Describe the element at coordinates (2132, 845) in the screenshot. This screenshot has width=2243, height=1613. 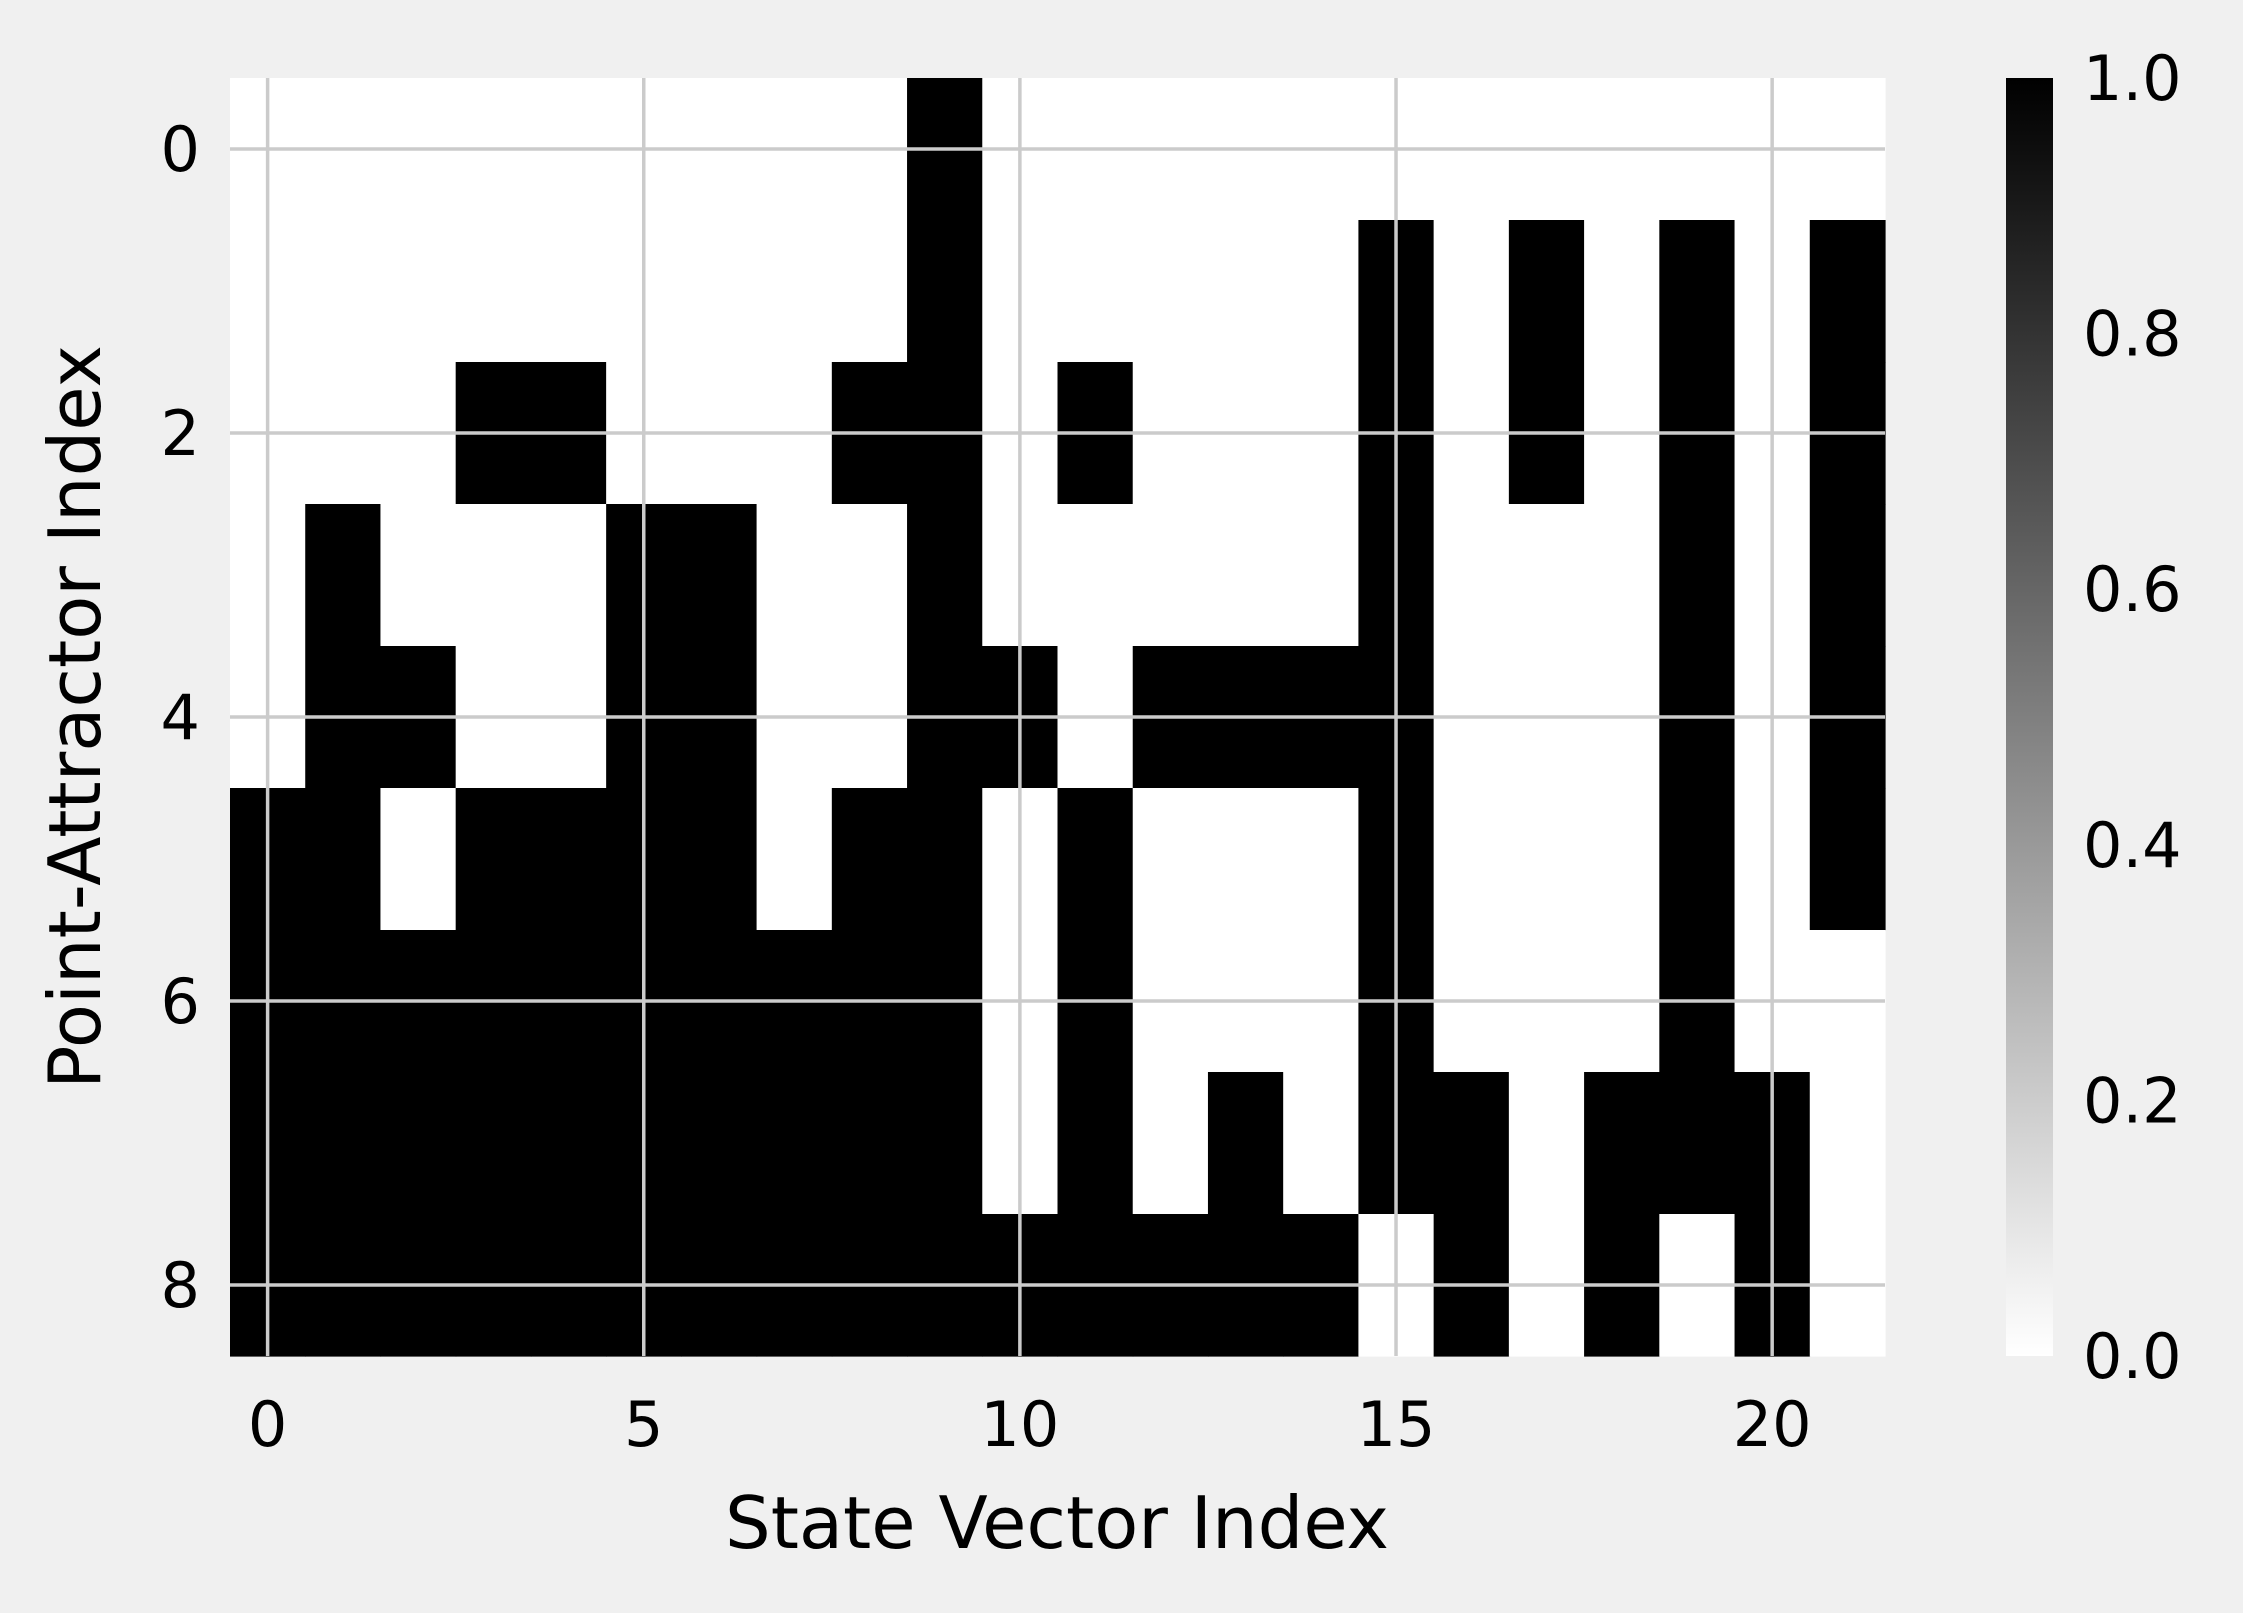
I see `colorbar-tick-label: 0.4` at that location.